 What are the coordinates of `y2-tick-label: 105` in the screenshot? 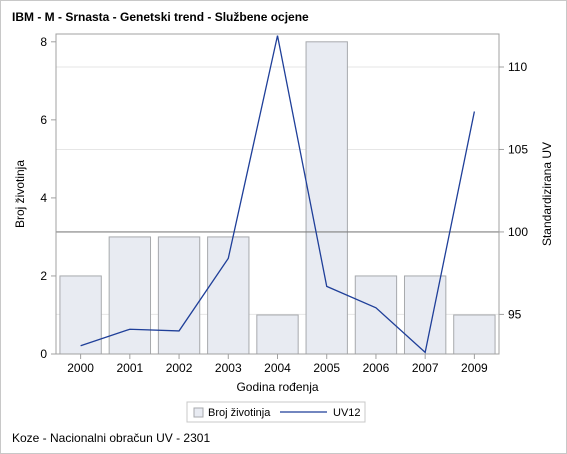 It's located at (518, 149).